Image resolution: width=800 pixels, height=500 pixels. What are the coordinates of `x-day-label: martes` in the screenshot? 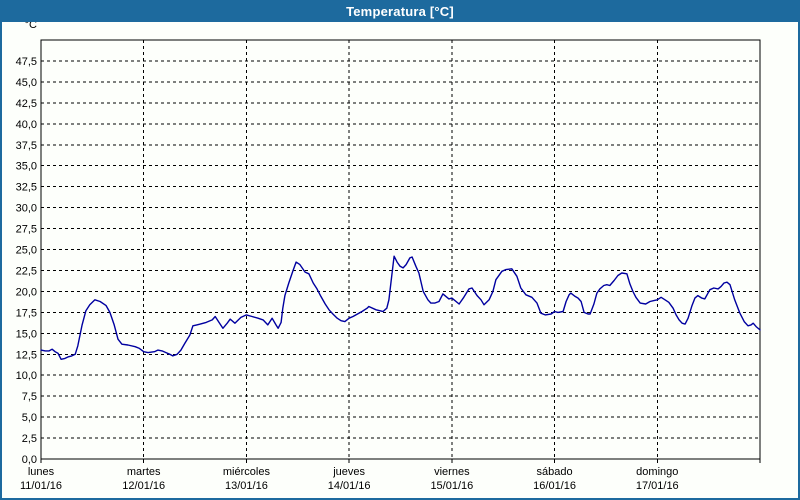 It's located at (144, 472).